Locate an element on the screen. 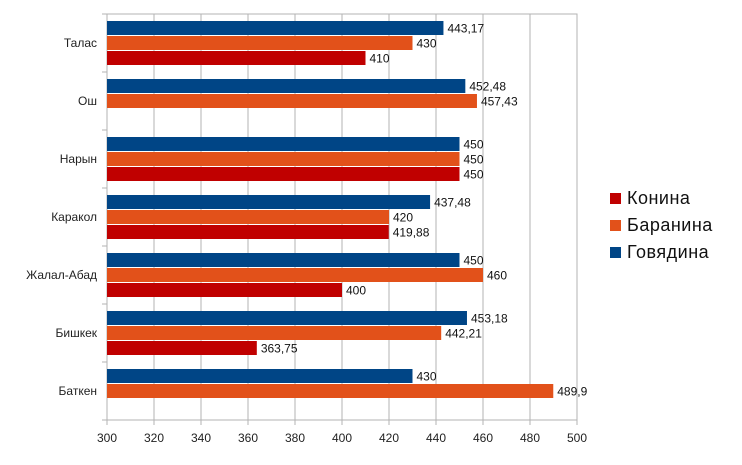 The height and width of the screenshot is (465, 742). data-label: 452,48 is located at coordinates (487, 87).